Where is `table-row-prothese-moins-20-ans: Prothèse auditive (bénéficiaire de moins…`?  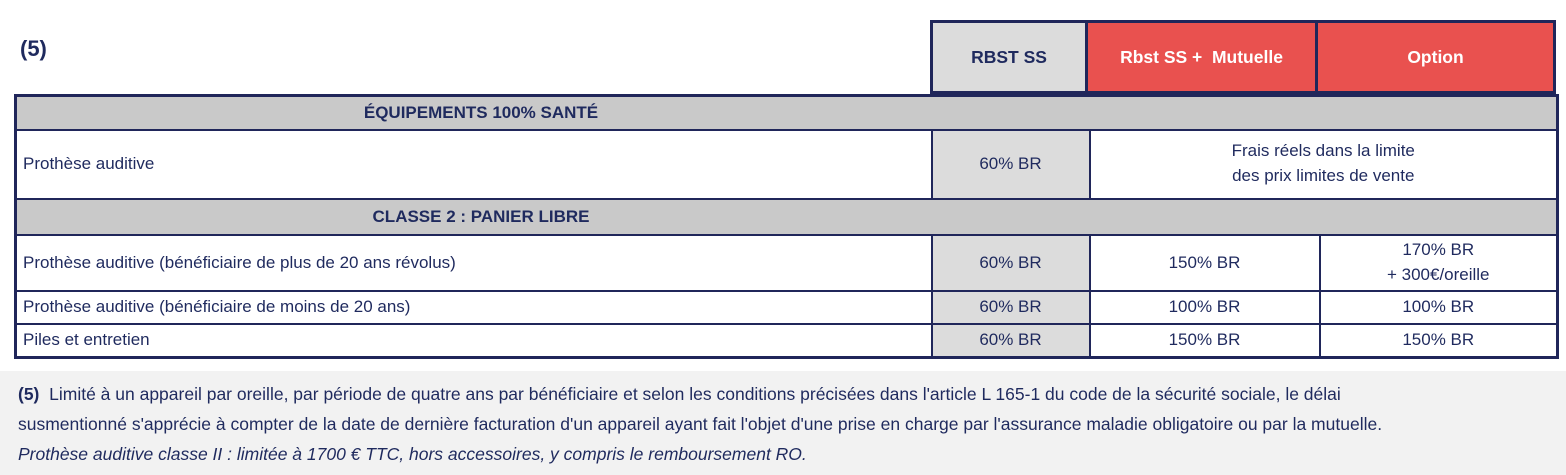
table-row-prothese-moins-20-ans: Prothèse auditive (bénéficiaire de moins… is located at coordinates (786, 307).